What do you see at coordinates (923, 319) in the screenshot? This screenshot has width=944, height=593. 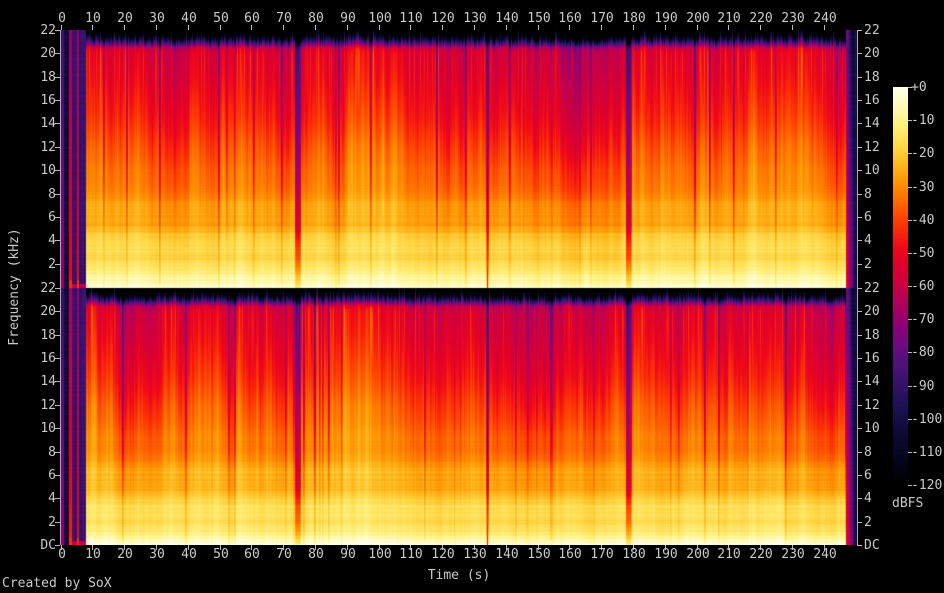 I see `colorbar-tick-label: -70` at bounding box center [923, 319].